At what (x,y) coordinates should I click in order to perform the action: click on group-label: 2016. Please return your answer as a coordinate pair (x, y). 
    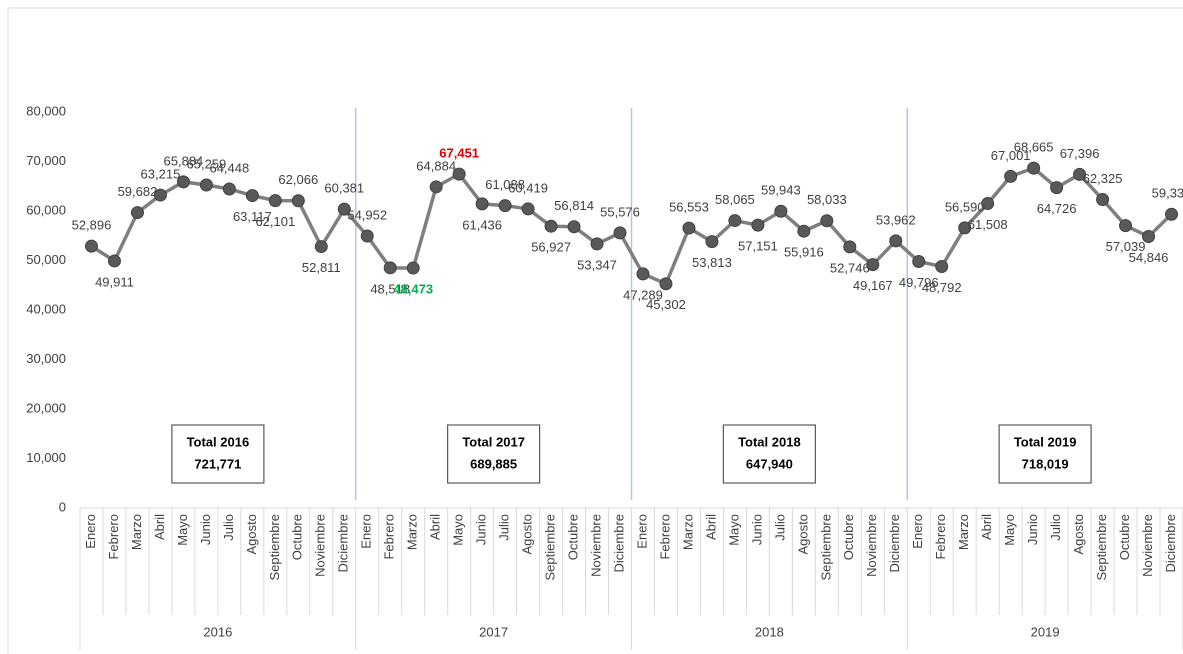
    Looking at the image, I should click on (217, 631).